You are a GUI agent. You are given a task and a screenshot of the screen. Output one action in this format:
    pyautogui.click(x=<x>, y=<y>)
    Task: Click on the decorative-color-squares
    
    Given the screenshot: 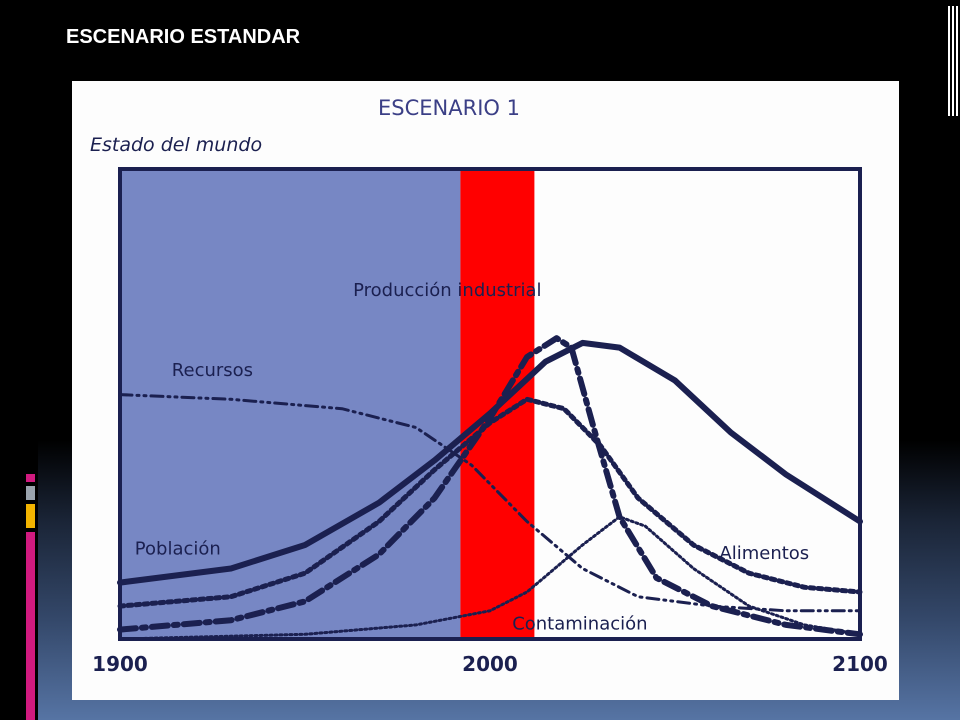 What is the action you would take?
    pyautogui.click(x=31, y=597)
    